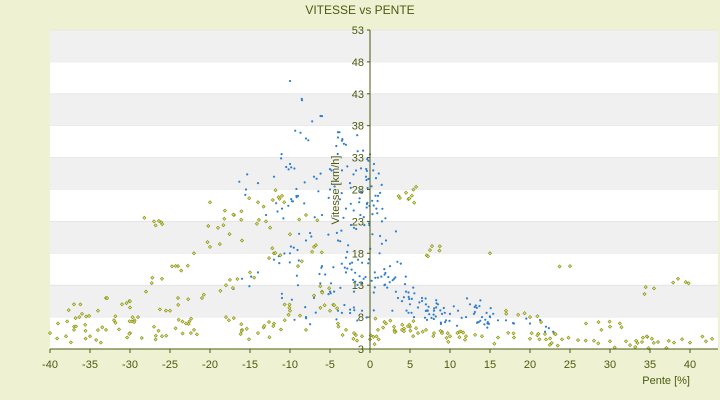 This screenshot has width=720, height=400. Describe the element at coordinates (410, 365) in the screenshot. I see `x-tick-label: 5` at that location.